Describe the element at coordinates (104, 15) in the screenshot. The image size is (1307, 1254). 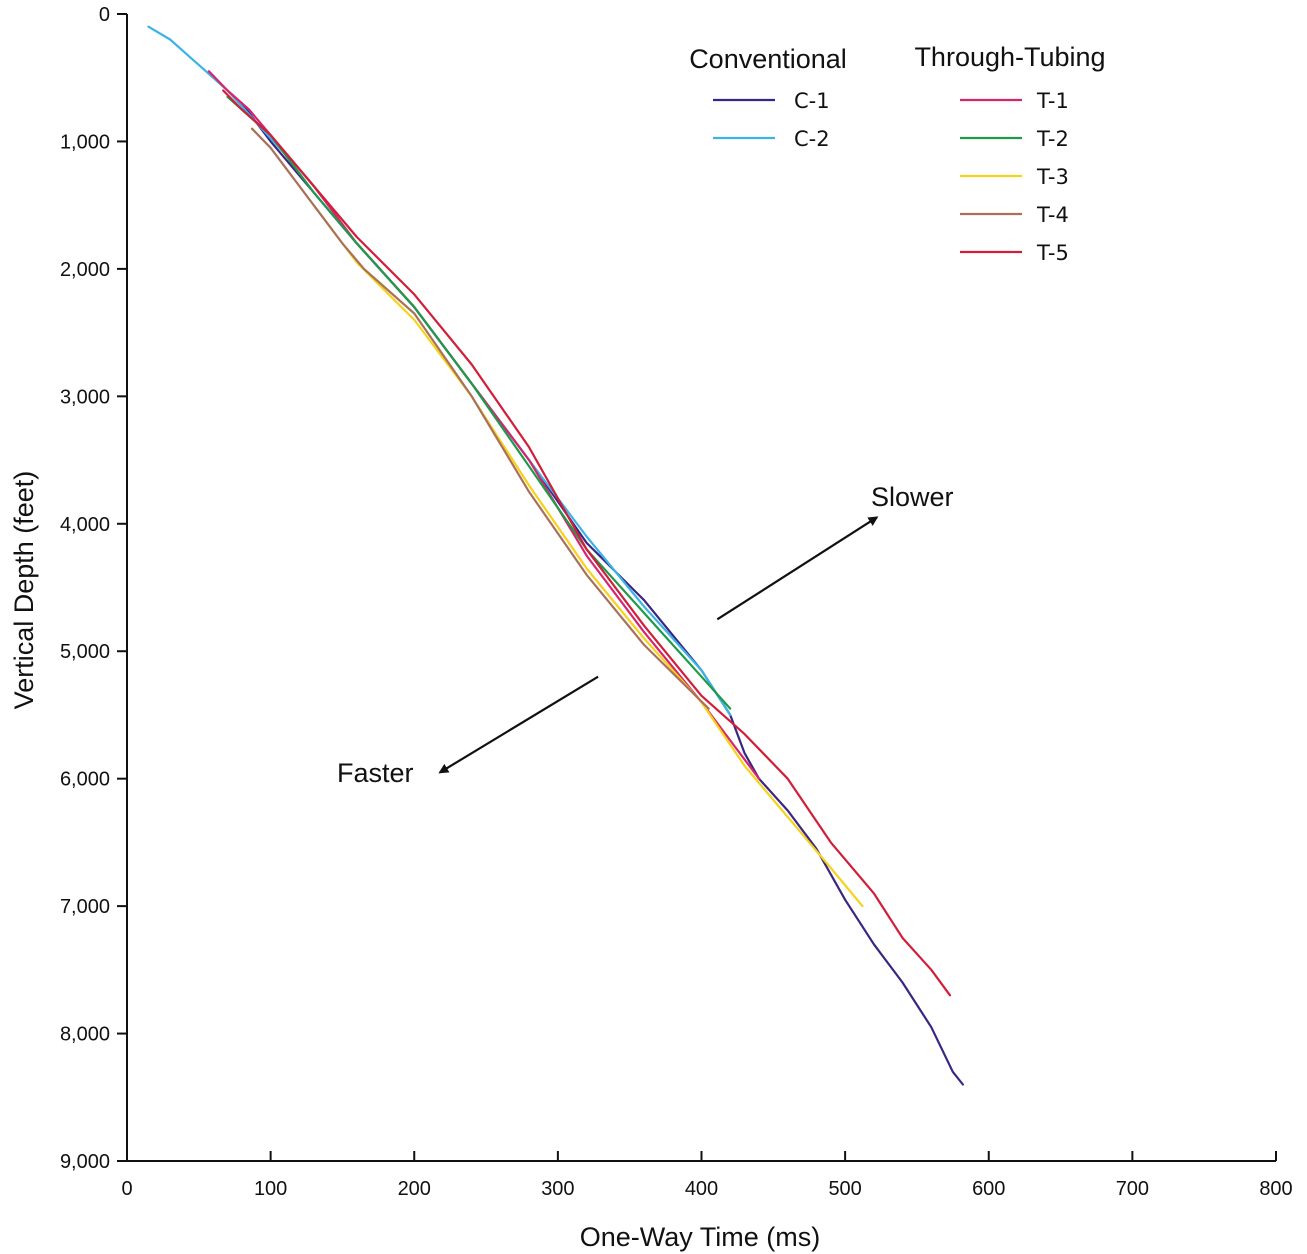
I see `y-tick-label: 0` at that location.